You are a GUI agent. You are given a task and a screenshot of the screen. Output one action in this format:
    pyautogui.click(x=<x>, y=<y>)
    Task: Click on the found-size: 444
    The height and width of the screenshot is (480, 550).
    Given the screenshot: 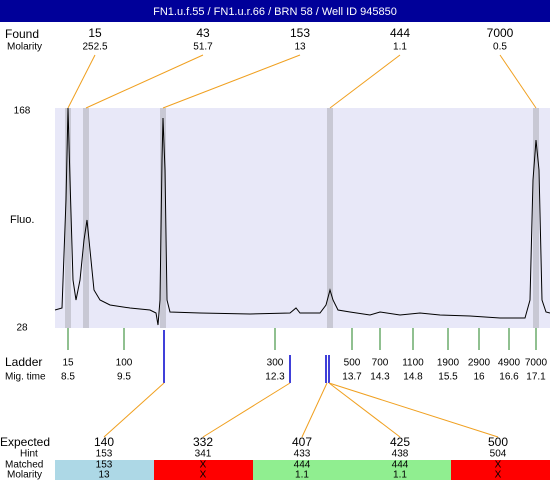 What is the action you would take?
    pyautogui.click(x=400, y=33)
    